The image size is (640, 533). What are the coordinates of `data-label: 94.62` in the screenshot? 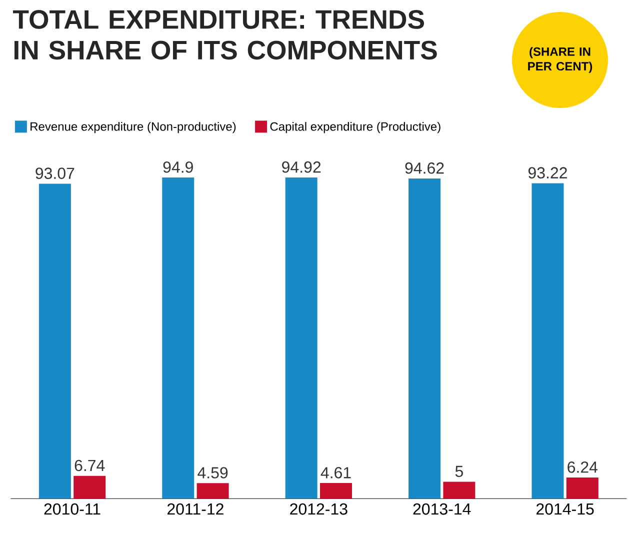 It's located at (424, 168).